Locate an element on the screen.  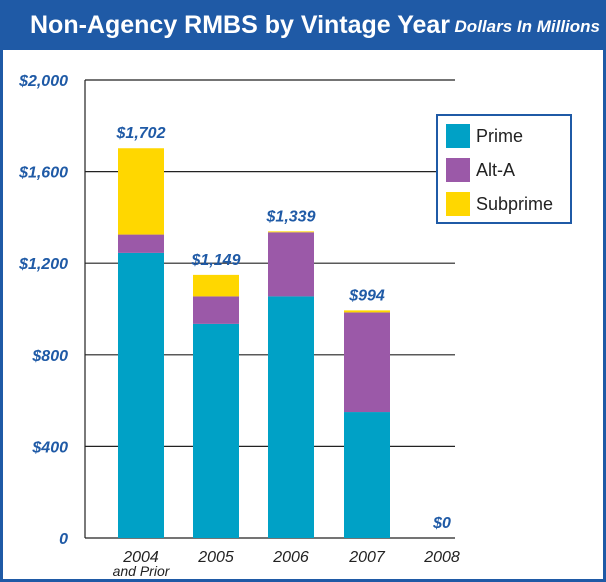
x-tick-label: 2005 is located at coordinates (215, 557).